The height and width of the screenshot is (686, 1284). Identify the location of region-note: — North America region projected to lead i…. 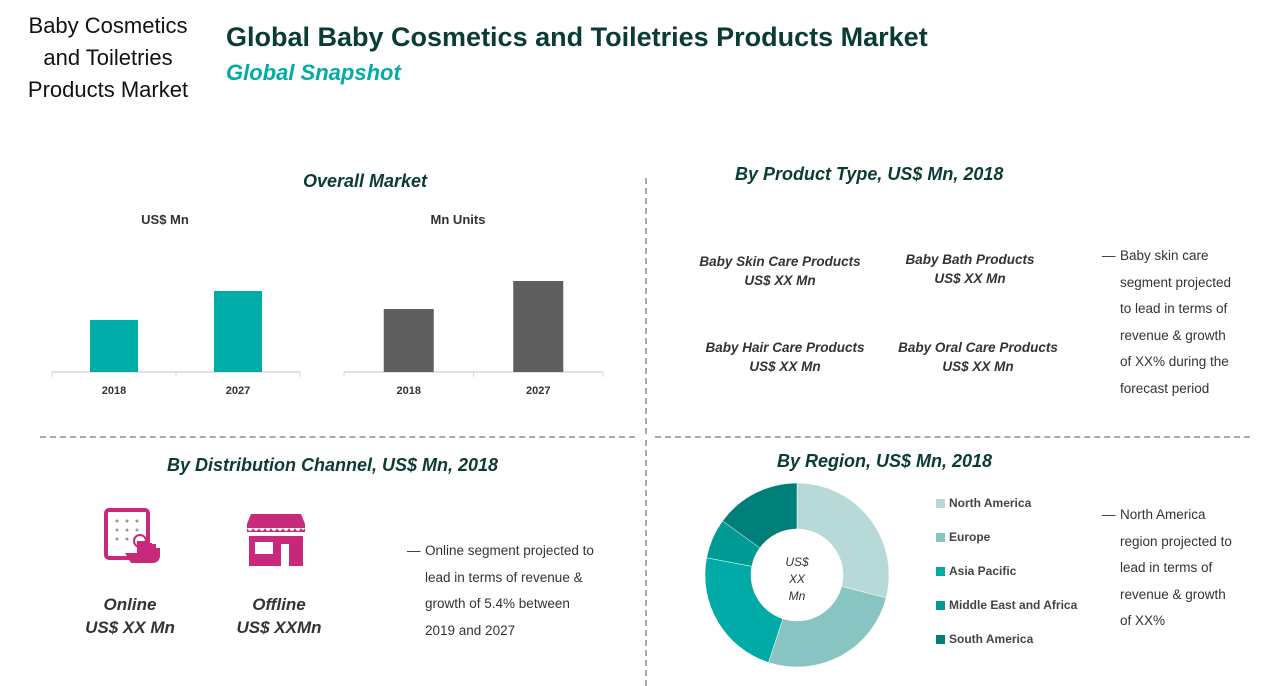
(1167, 567).